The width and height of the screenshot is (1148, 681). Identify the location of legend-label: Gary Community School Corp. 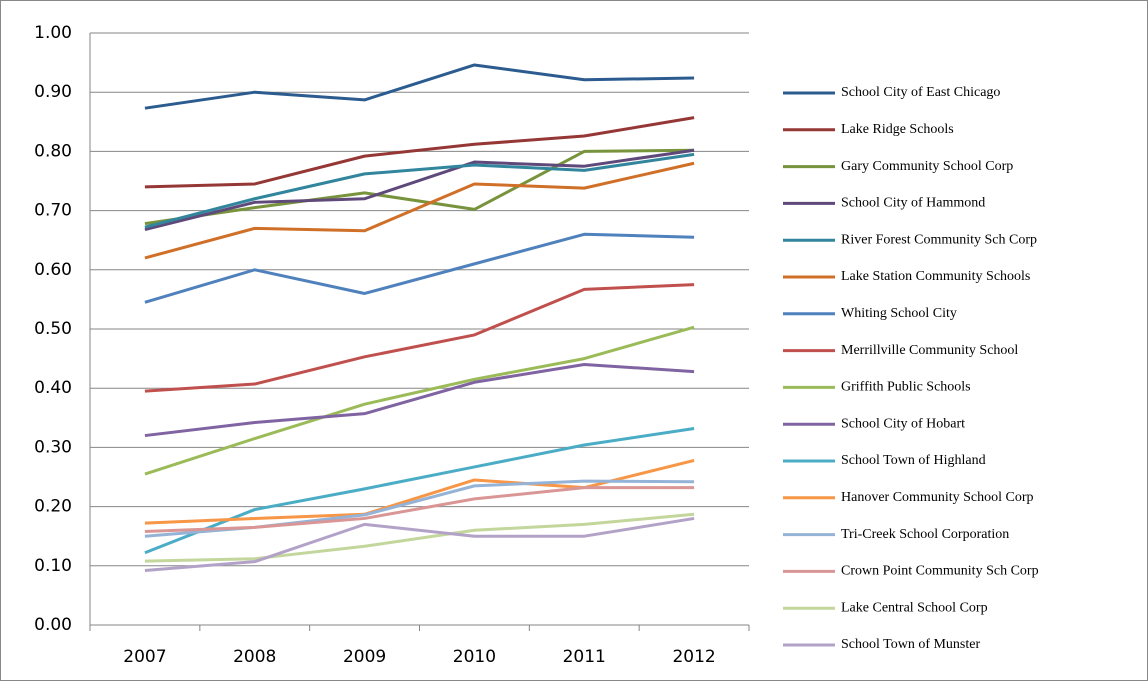
(927, 166).